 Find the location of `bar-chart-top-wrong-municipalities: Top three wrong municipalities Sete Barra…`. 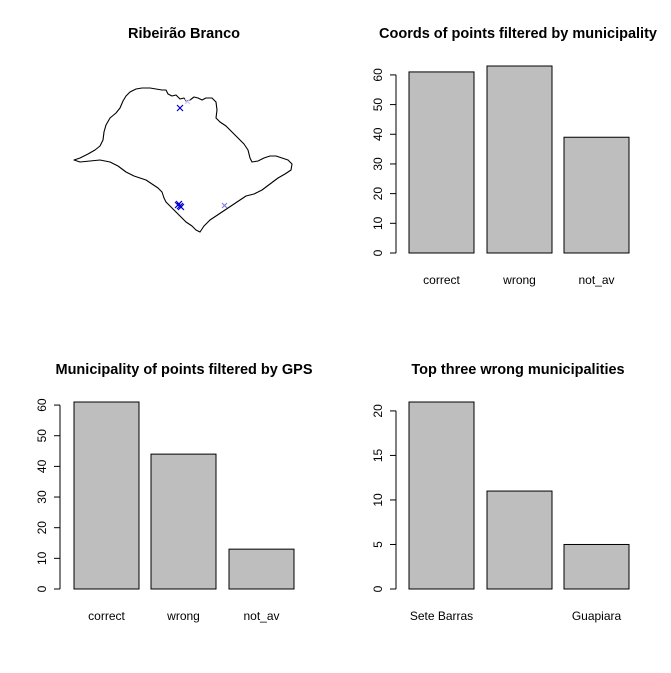

bar-chart-top-wrong-municipalities: Top three wrong municipalities Sete Barra… is located at coordinates (500, 492).